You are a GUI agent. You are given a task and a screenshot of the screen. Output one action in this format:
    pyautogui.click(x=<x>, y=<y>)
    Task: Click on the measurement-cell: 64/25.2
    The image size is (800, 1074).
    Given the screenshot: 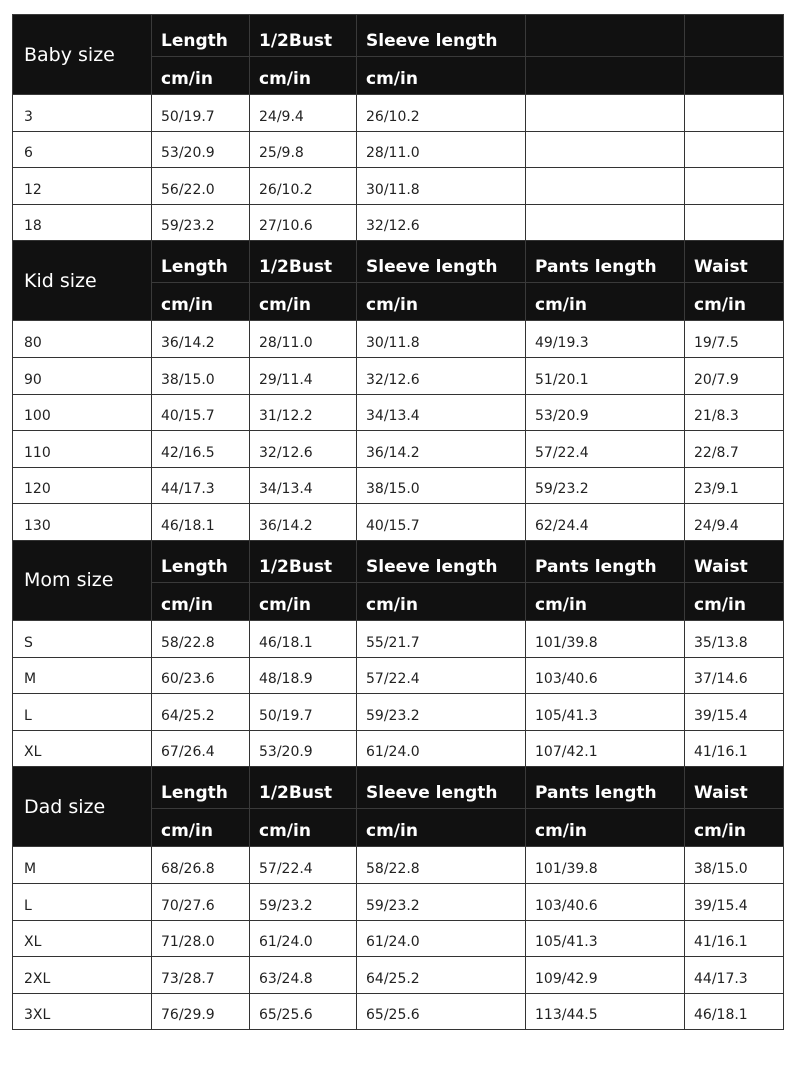 What is the action you would take?
    pyautogui.click(x=200, y=712)
    